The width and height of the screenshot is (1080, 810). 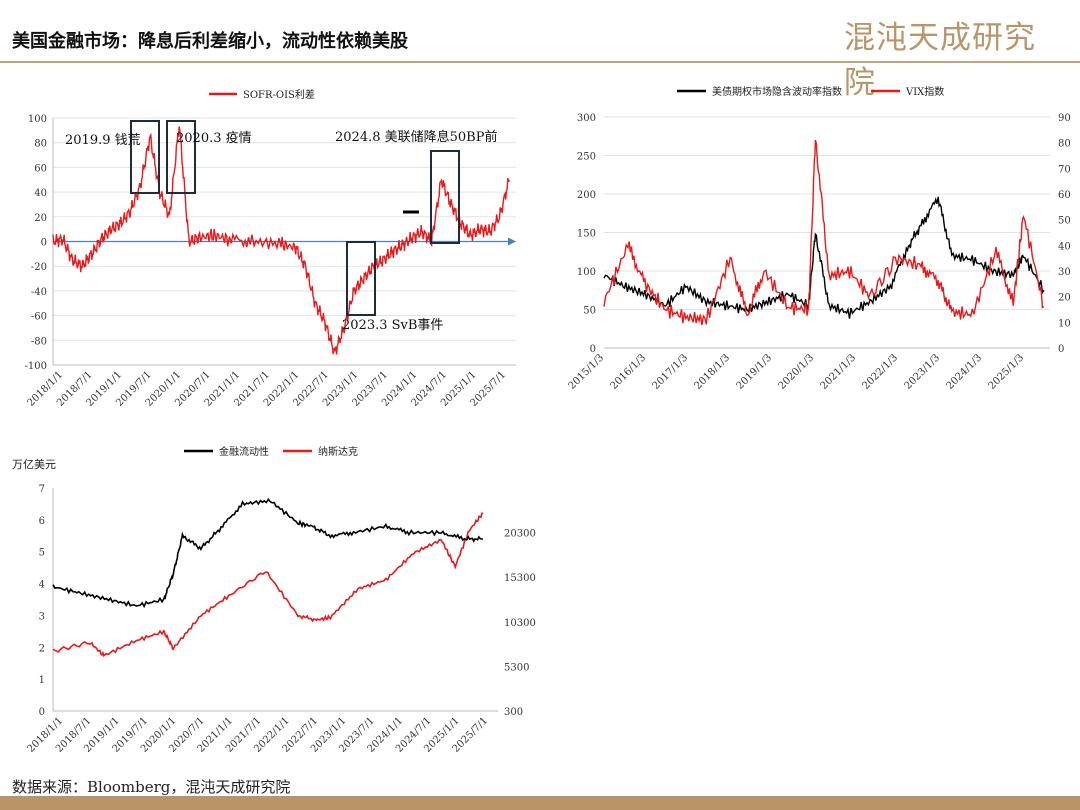 What do you see at coordinates (1064, 144) in the screenshot?
I see `y-right-tick-label: 80` at bounding box center [1064, 144].